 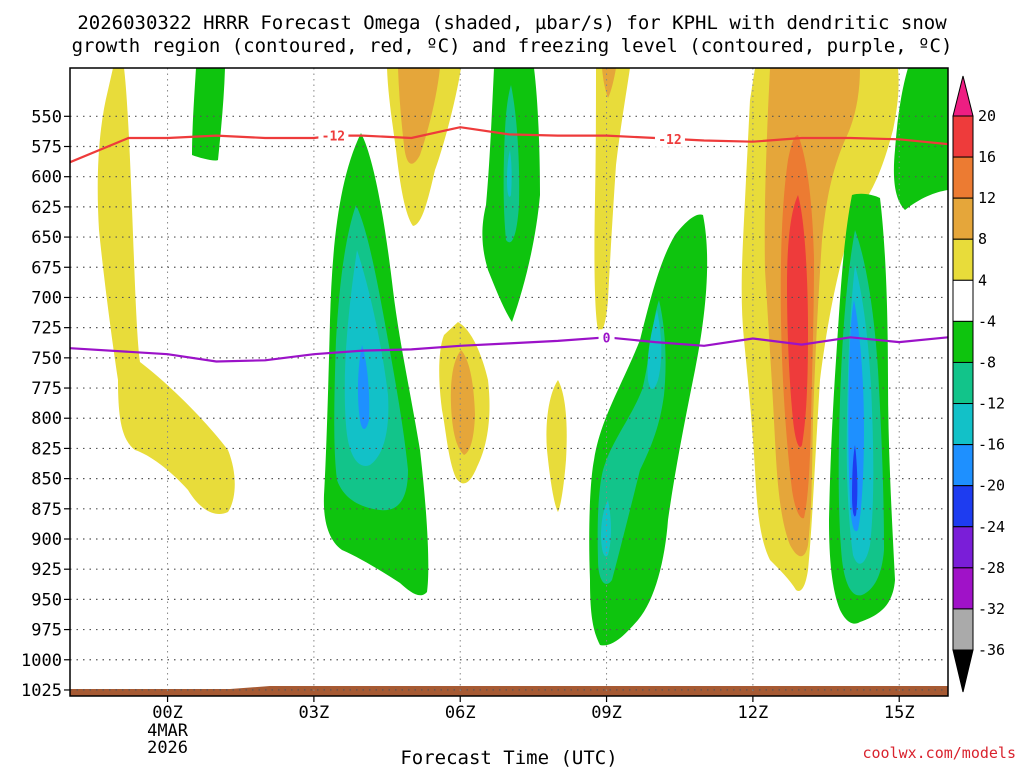 I want to click on colorbar-label: -24, so click(x=991, y=527).